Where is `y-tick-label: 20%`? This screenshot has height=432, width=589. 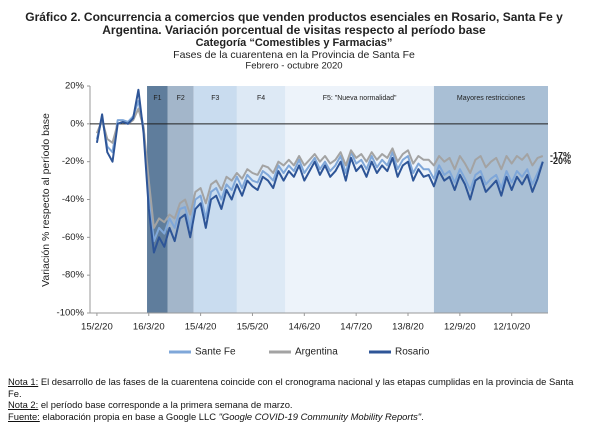 y-tick-label: 20% is located at coordinates (75, 86).